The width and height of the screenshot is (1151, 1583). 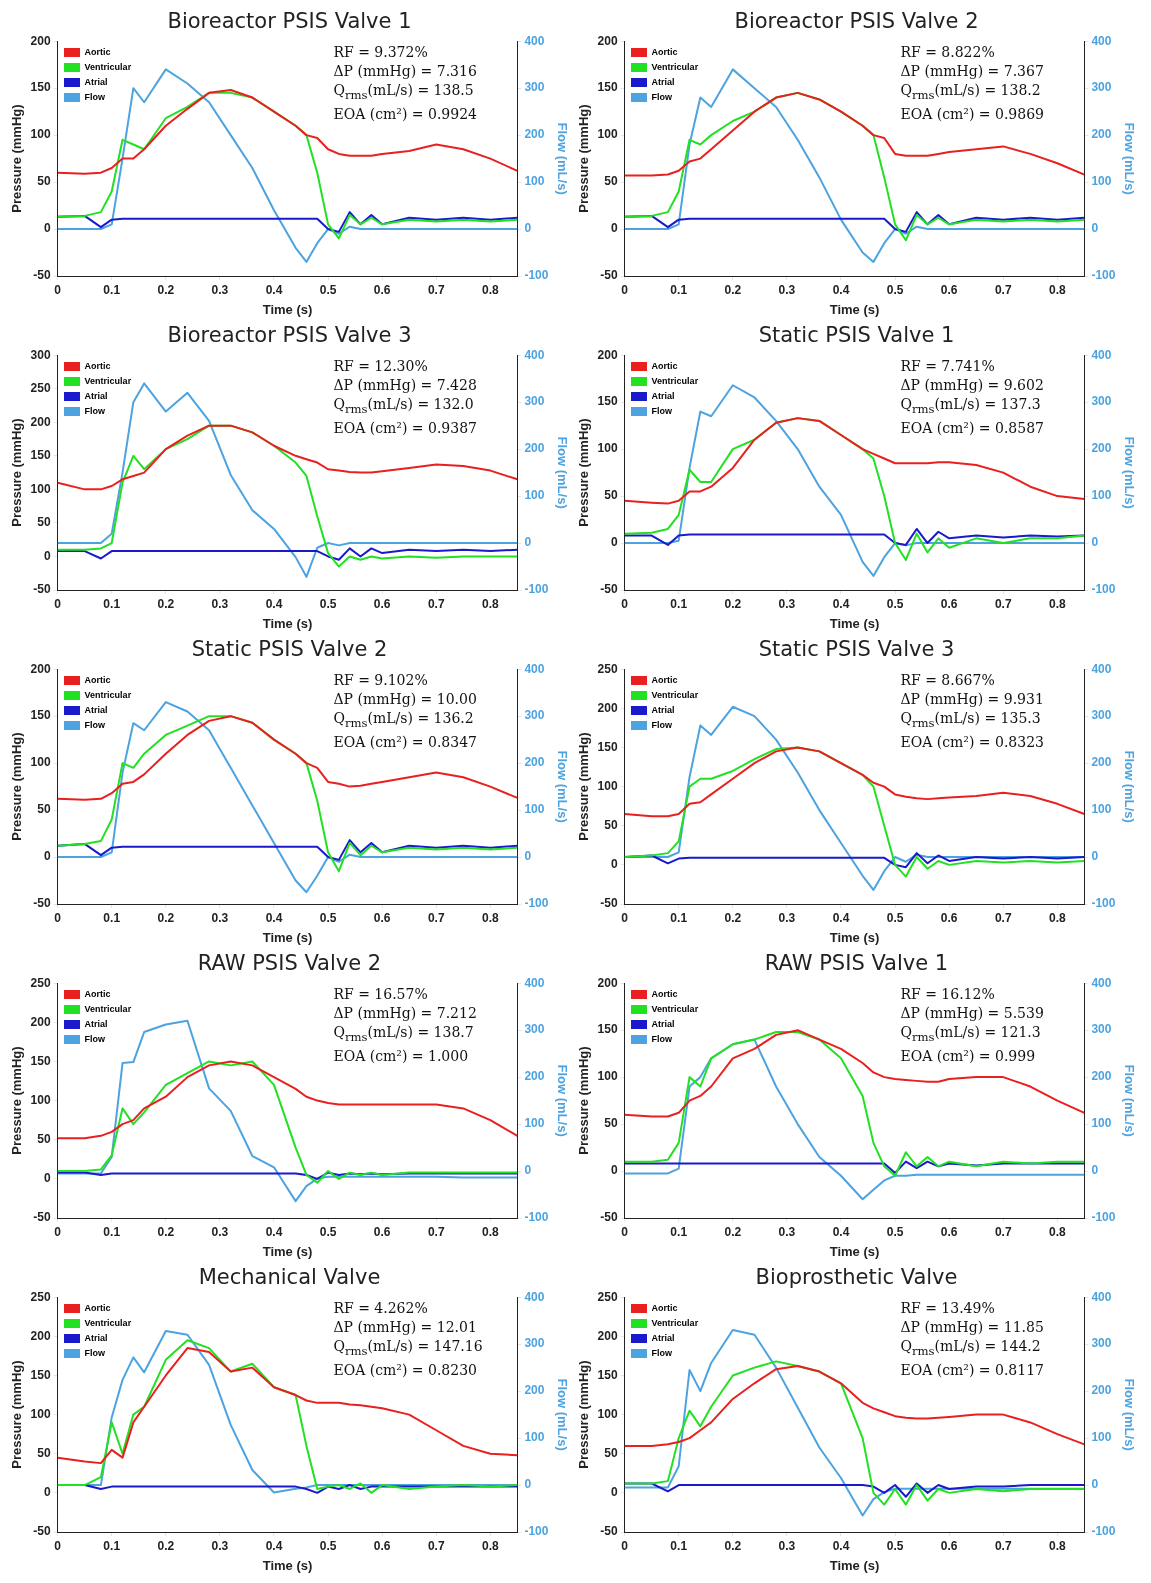 I want to click on annotation: Q$_{rms}$(mL/s) = 136.2, so click(x=404, y=720).